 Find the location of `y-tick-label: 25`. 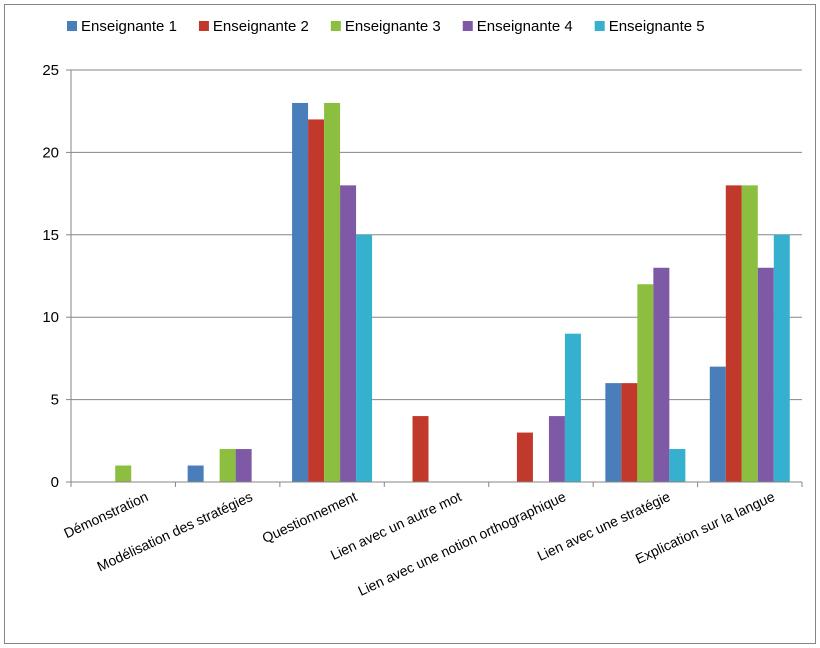

y-tick-label: 25 is located at coordinates (50, 70).